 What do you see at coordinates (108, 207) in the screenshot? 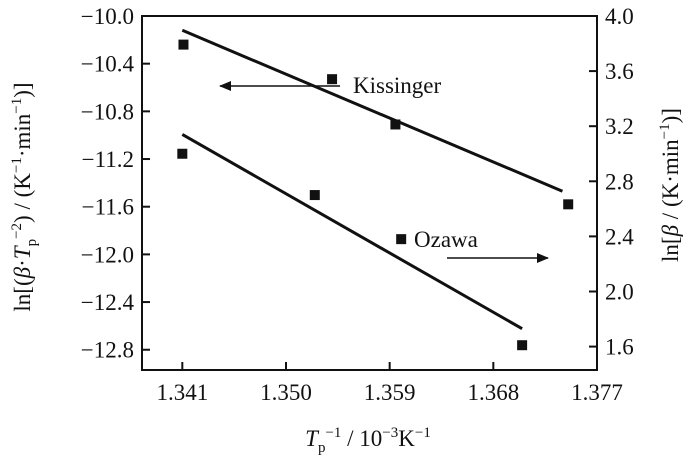
I see `y-left-tick-label: −11.6` at bounding box center [108, 207].